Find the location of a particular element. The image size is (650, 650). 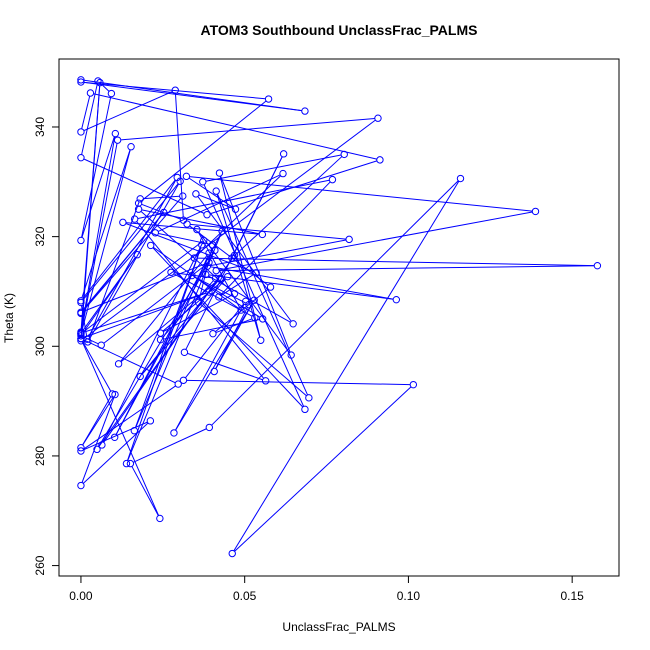

y-tick-label: 300 is located at coordinates (40, 346).